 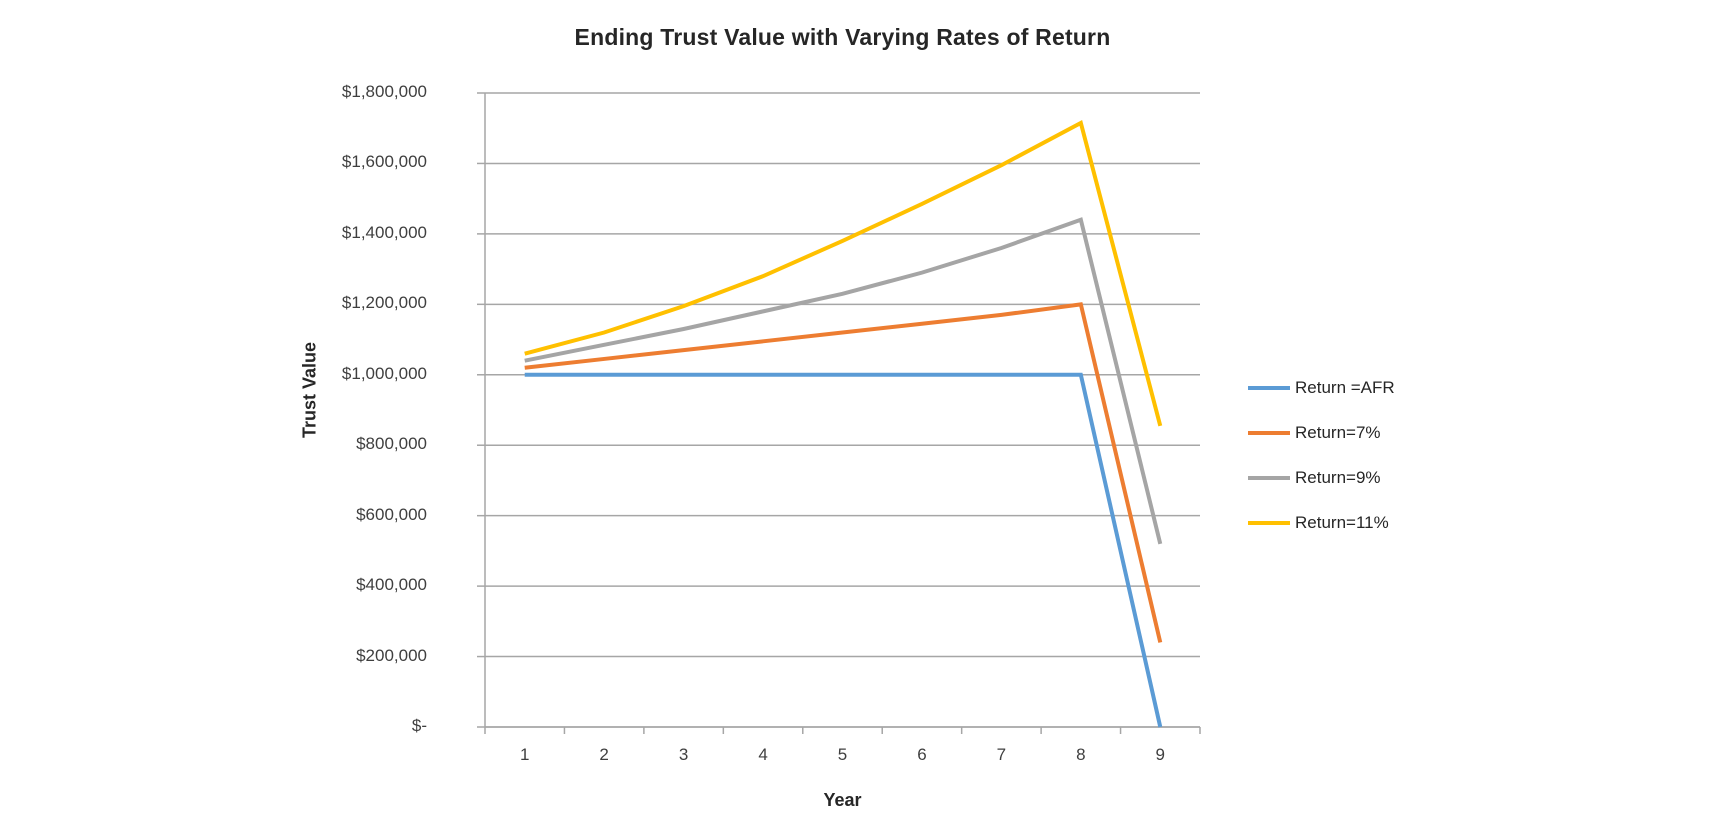 I want to click on legend-label: Return=7%, so click(x=1338, y=432).